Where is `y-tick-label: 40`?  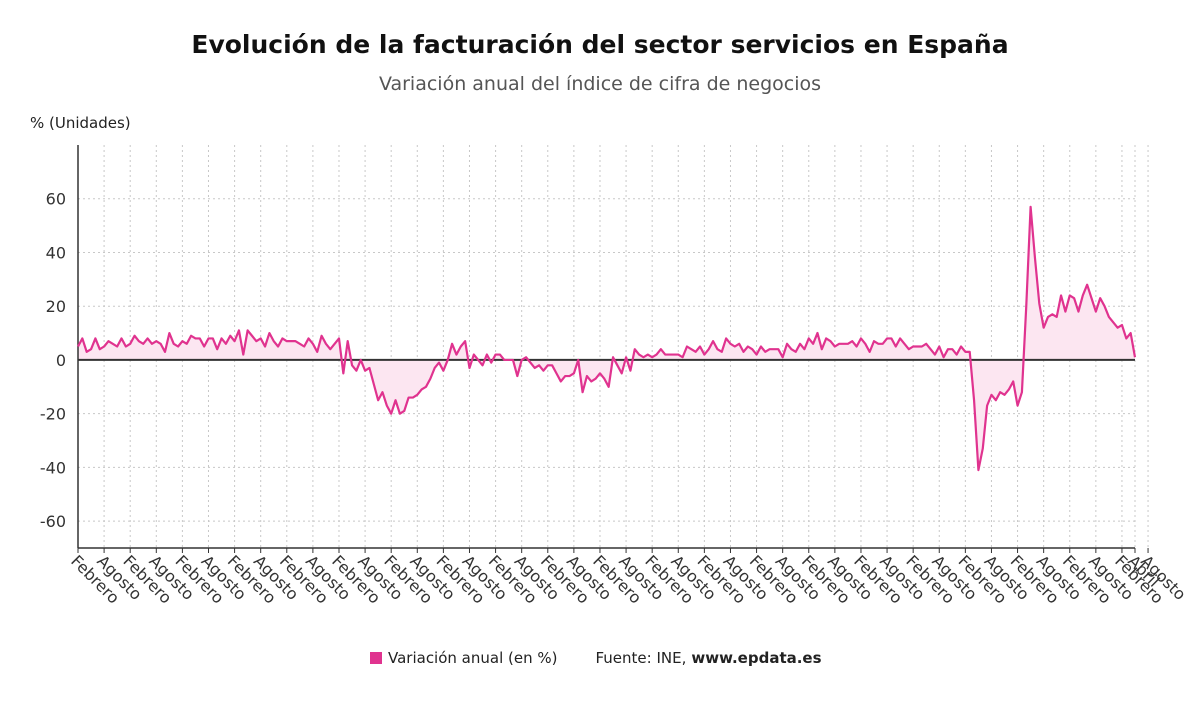
y-tick-label: 40 is located at coordinates (56, 252).